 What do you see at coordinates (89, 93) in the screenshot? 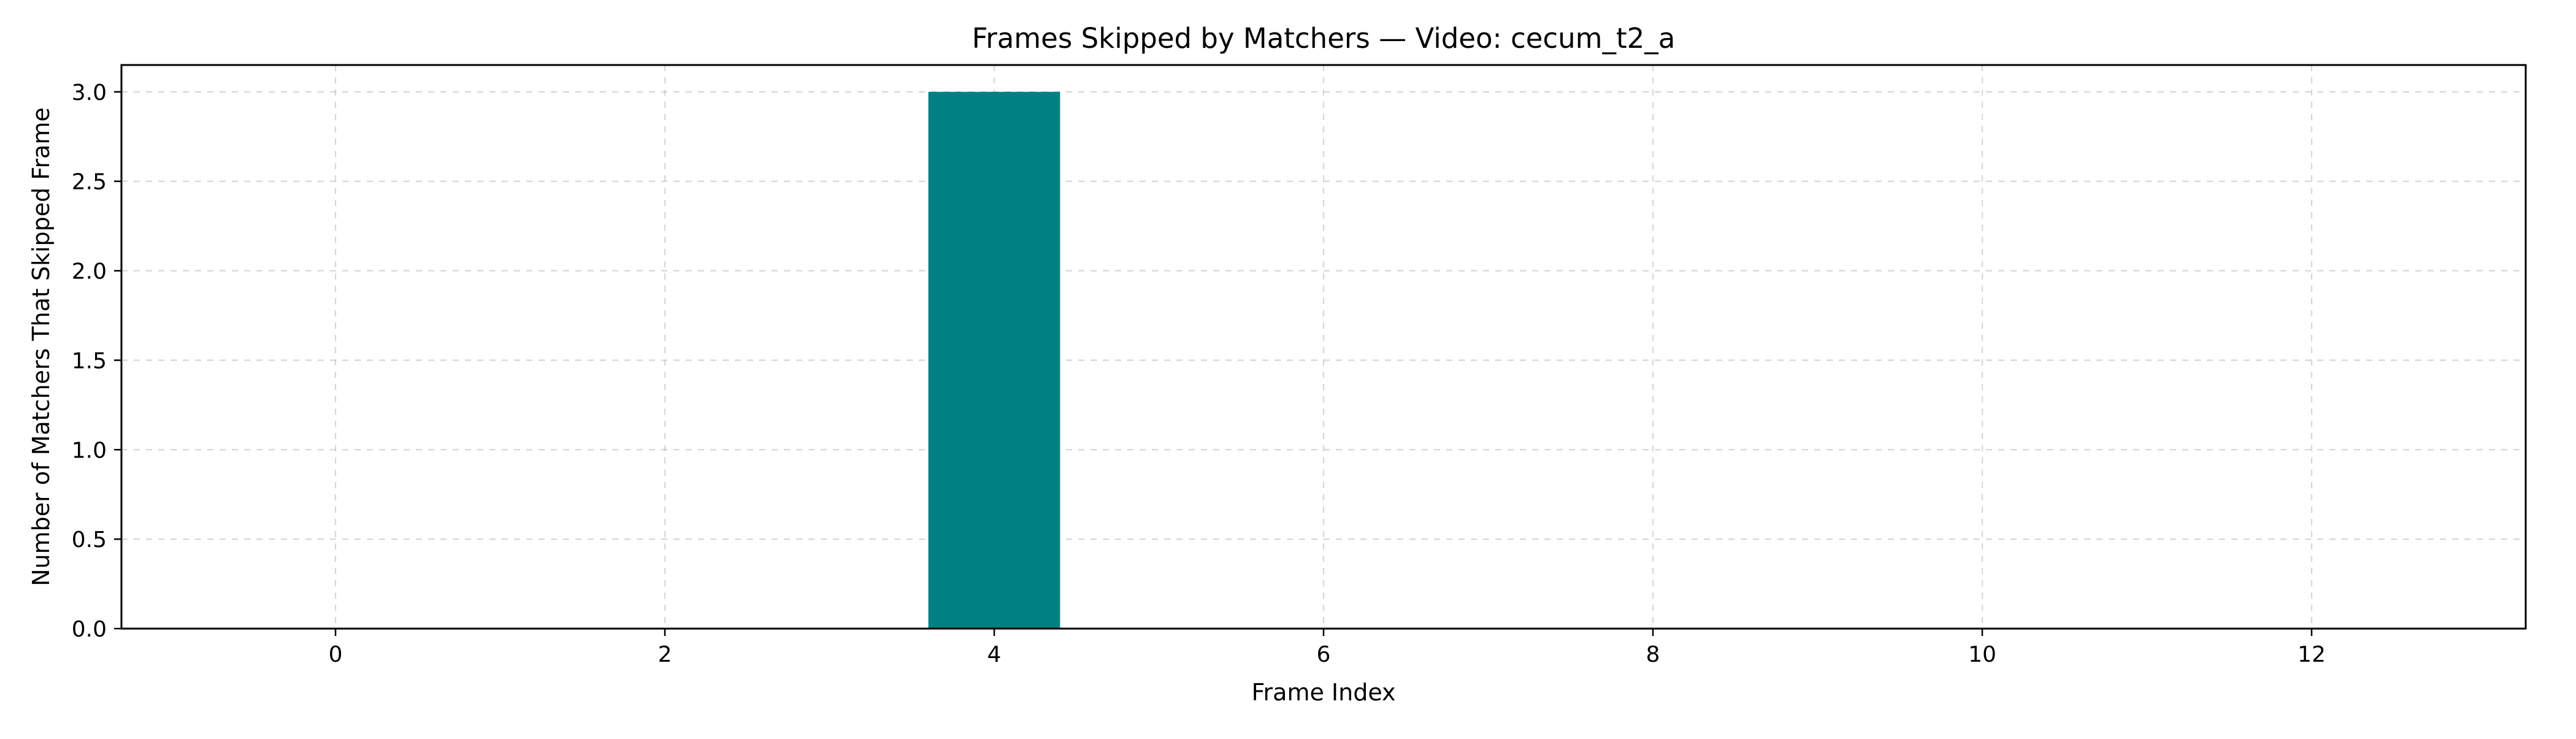
I see `y-tick-label: 3.0` at bounding box center [89, 93].